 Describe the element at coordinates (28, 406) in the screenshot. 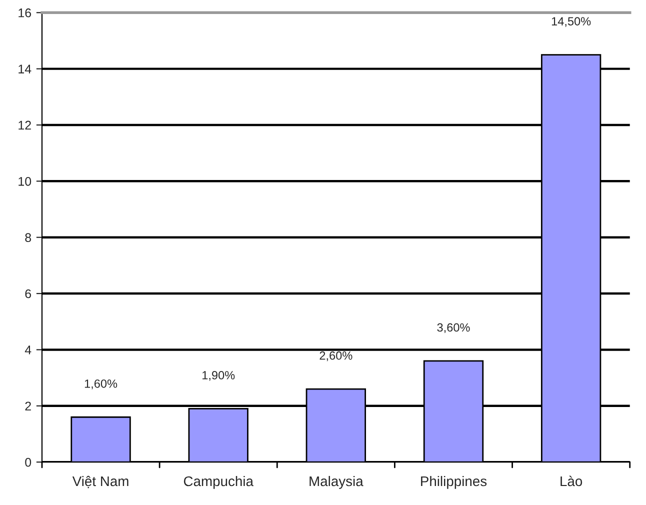

I see `y-tick-label: 2` at that location.